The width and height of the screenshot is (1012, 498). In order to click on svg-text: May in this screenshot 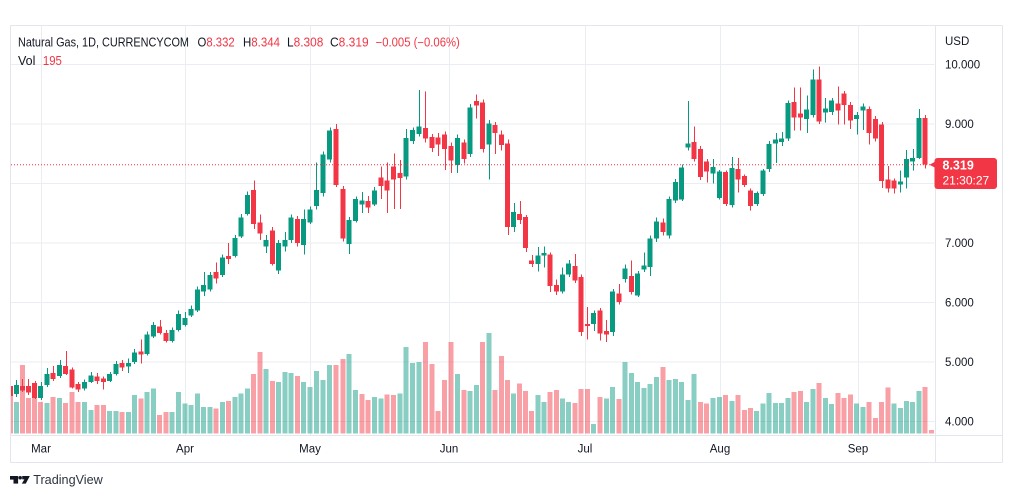, I will do `click(310, 450)`.